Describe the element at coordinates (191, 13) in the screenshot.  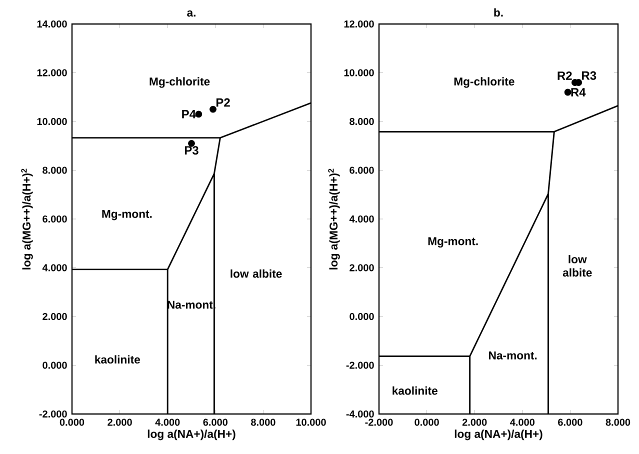
I see `chart-title: a.` at that location.